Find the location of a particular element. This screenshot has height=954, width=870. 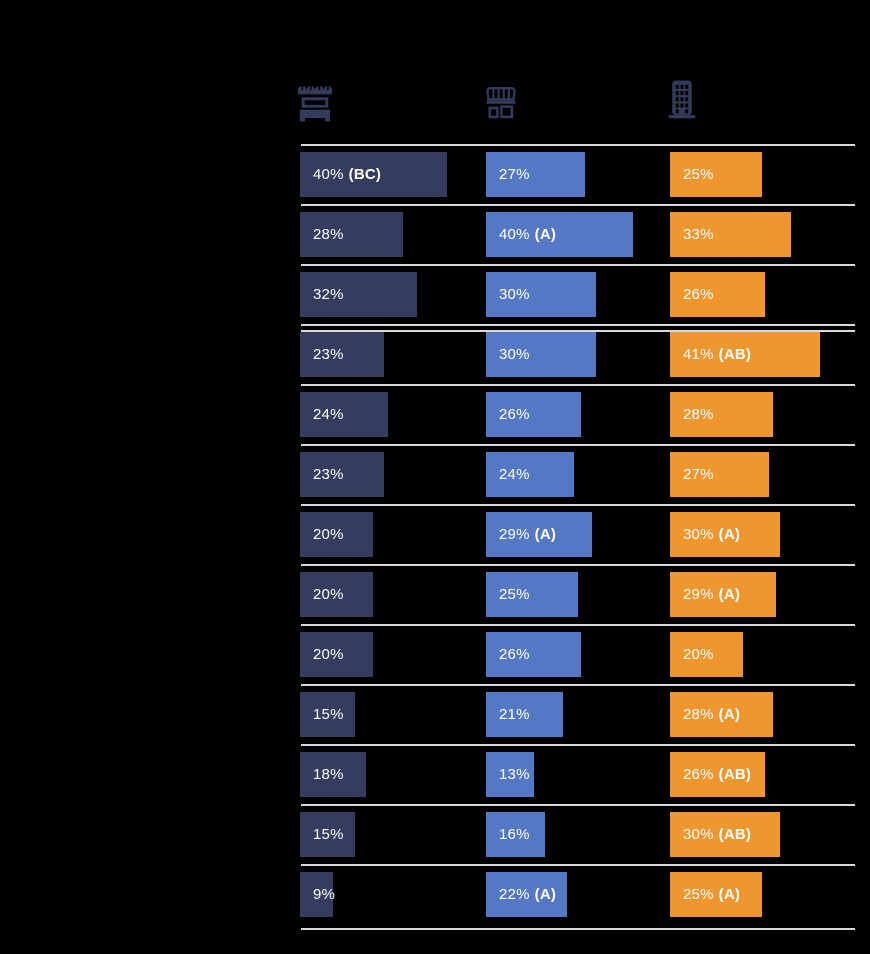

bar-storefront: 21% is located at coordinates (524, 714).